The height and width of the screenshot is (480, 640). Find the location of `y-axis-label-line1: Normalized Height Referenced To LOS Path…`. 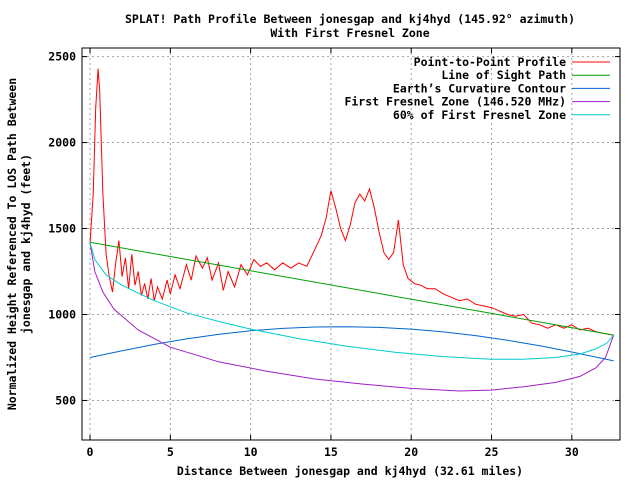

y-axis-label-line1: Normalized Height Referenced To LOS Path… is located at coordinates (12, 244).